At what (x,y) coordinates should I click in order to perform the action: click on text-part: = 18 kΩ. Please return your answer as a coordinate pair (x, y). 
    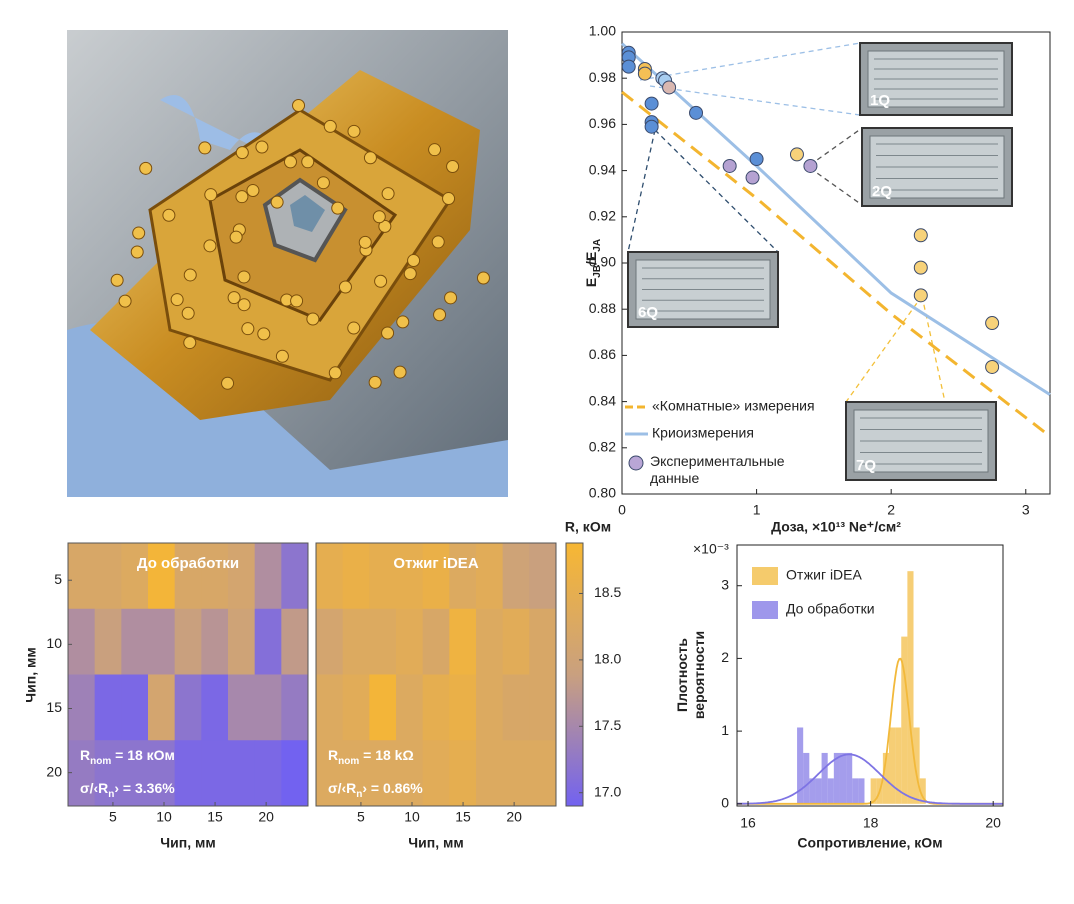
    Looking at the image, I should click on (386, 755).